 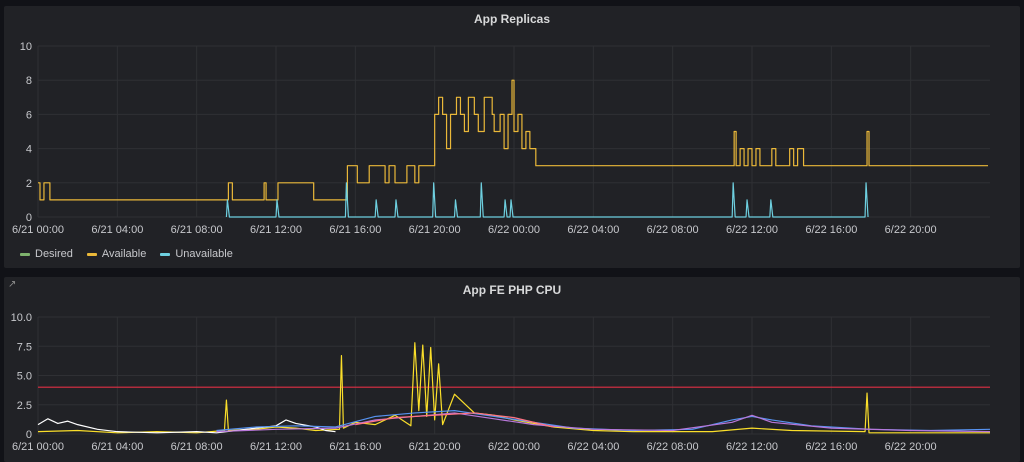 I want to click on legend-item-unavailable: Unavailable, so click(x=196, y=254).